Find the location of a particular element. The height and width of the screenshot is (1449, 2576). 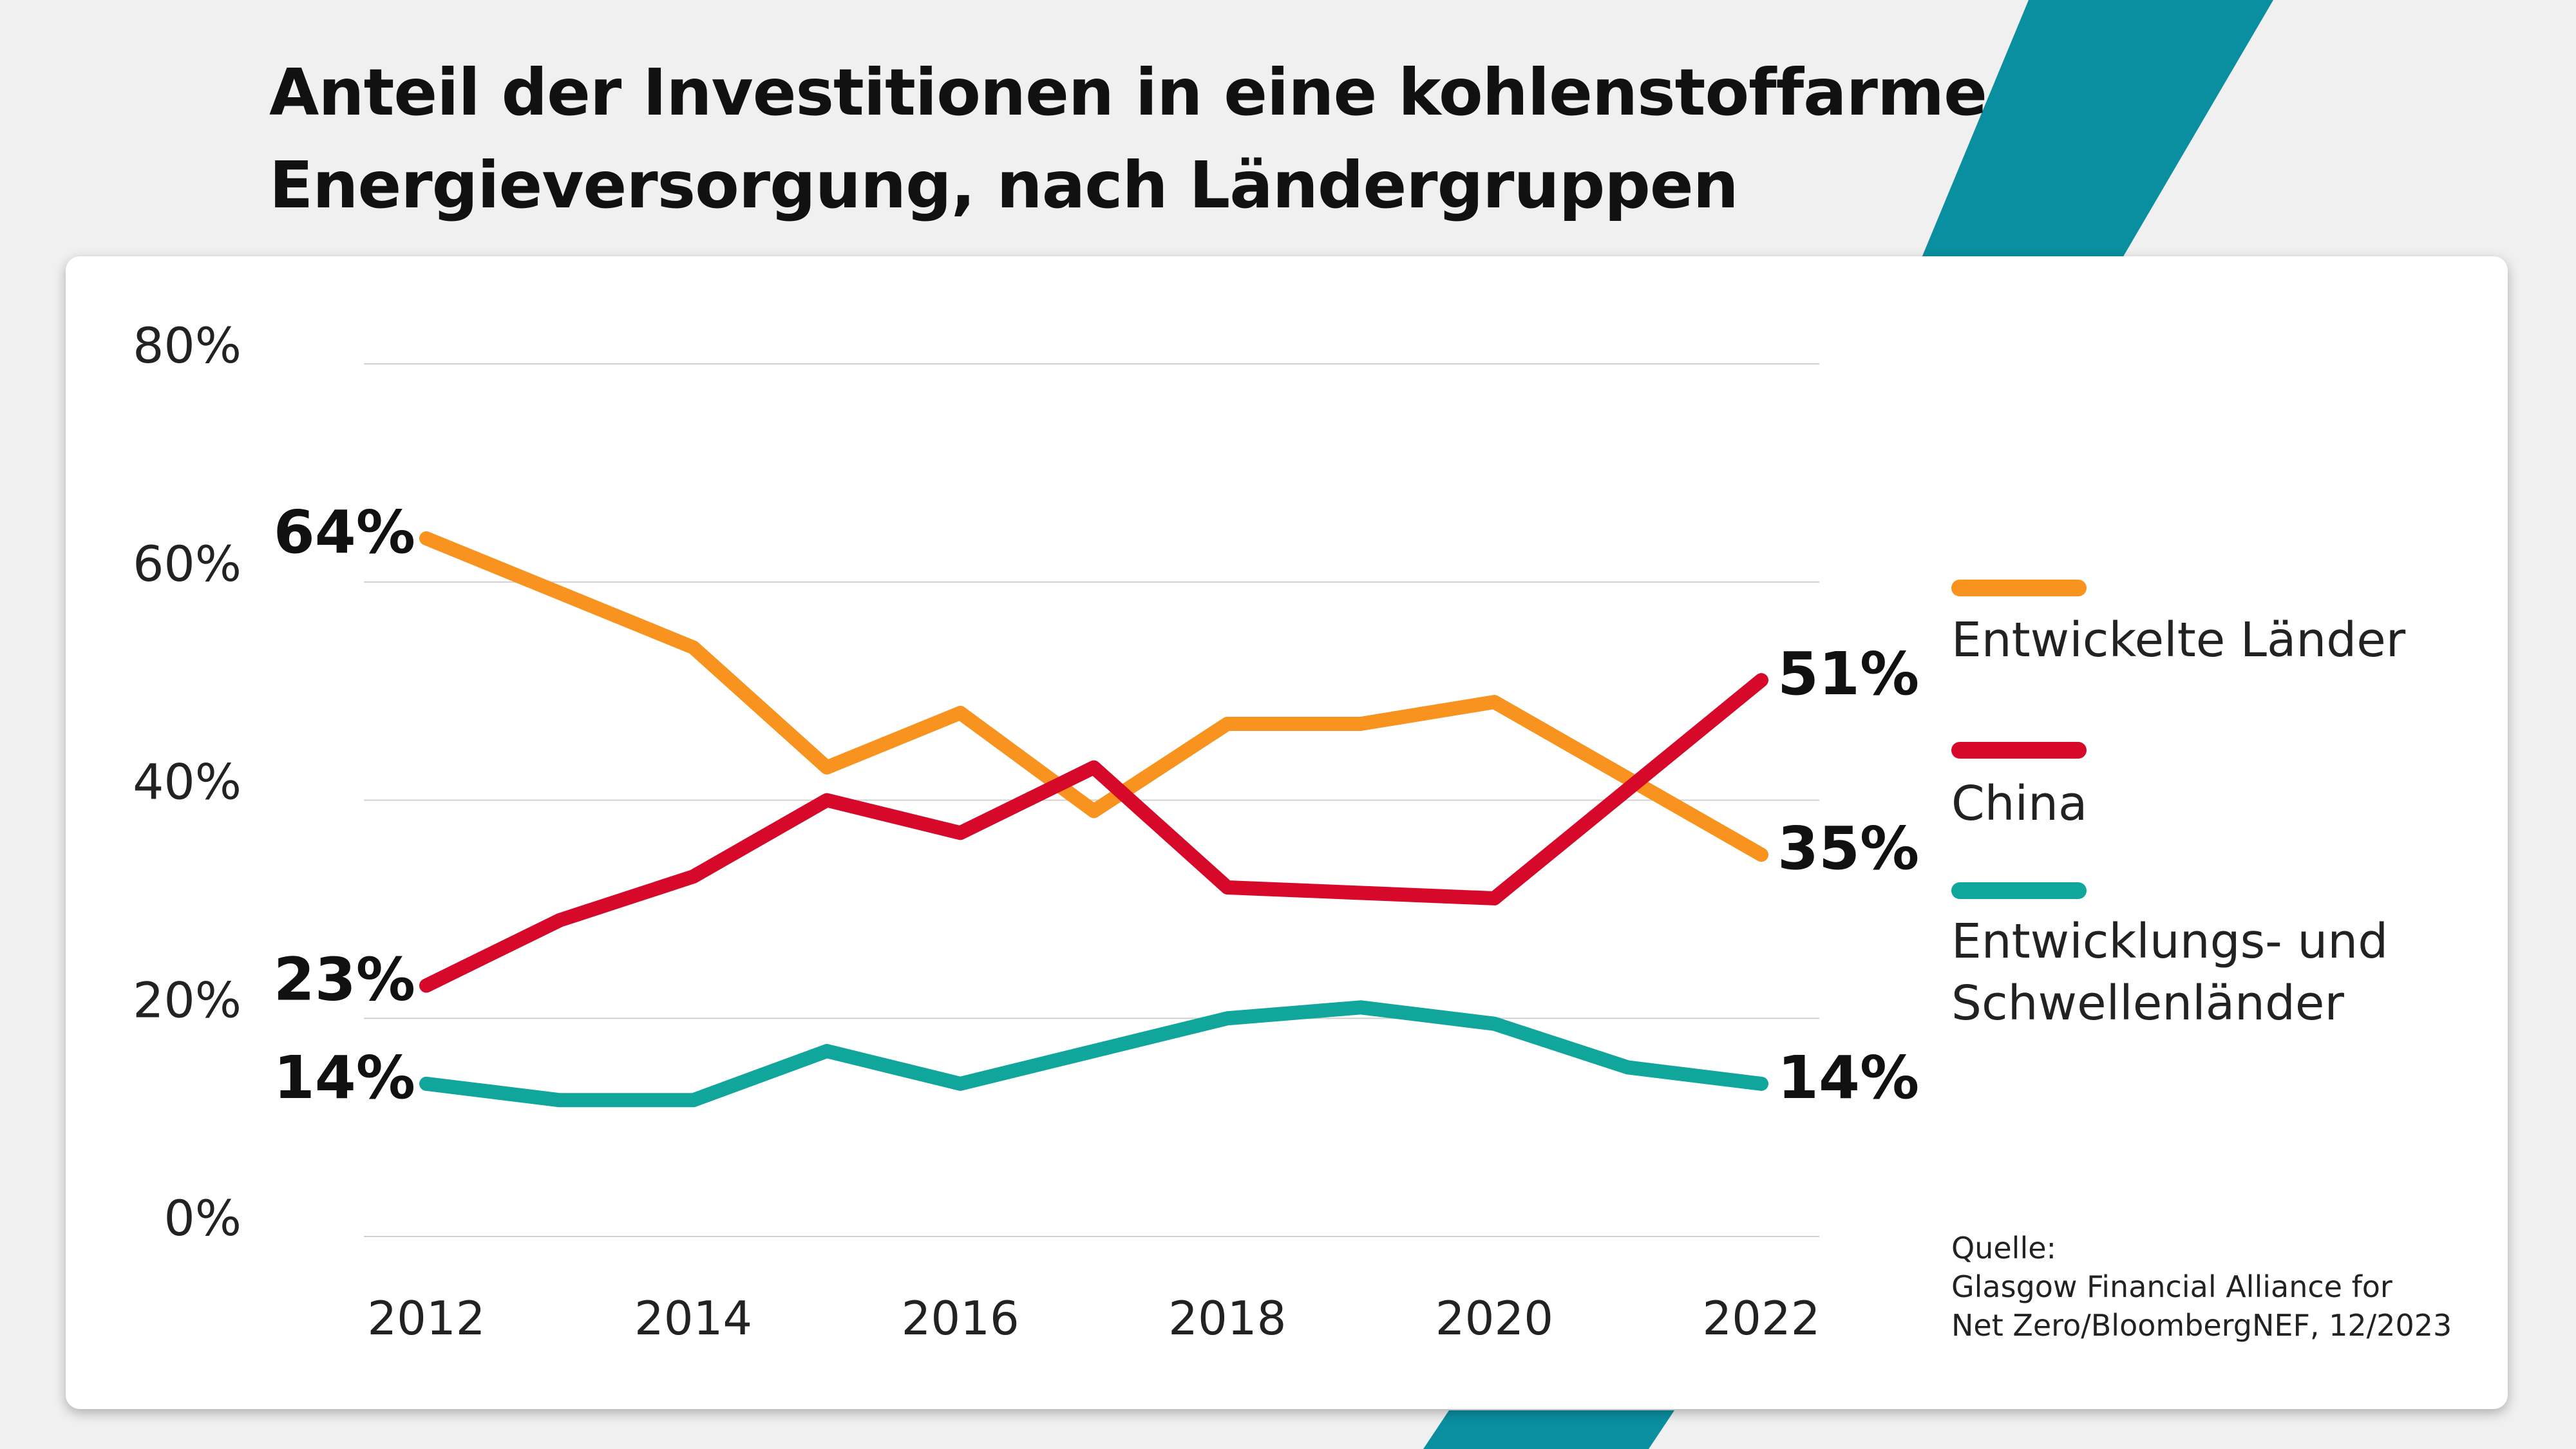

x-tick-label-2012: 2012 is located at coordinates (426, 1318).